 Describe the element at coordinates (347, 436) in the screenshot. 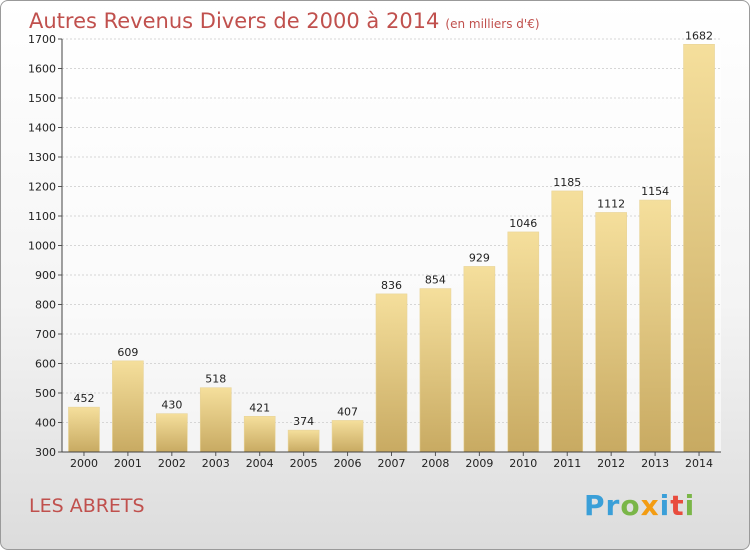

I see `bar-2006` at that location.